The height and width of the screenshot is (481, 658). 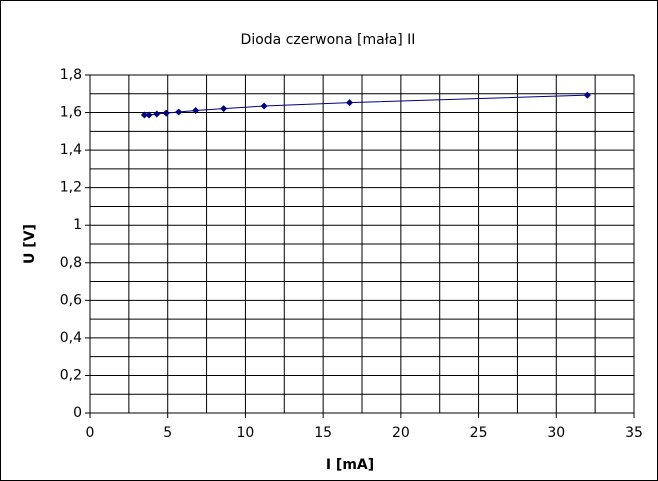 What do you see at coordinates (350, 465) in the screenshot?
I see `x-axis-label: I [mA]` at bounding box center [350, 465].